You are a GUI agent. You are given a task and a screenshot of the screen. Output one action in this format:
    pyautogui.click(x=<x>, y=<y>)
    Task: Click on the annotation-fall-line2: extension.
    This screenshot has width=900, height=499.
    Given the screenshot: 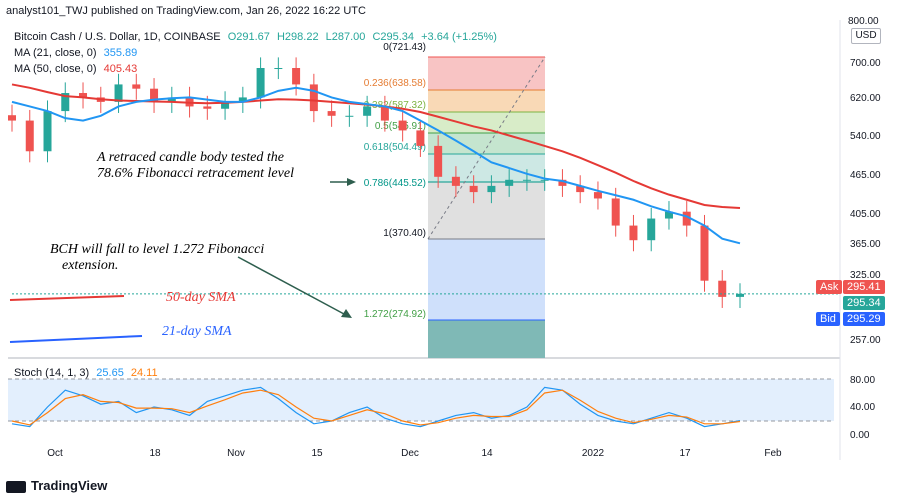 What is the action you would take?
    pyautogui.click(x=90, y=265)
    